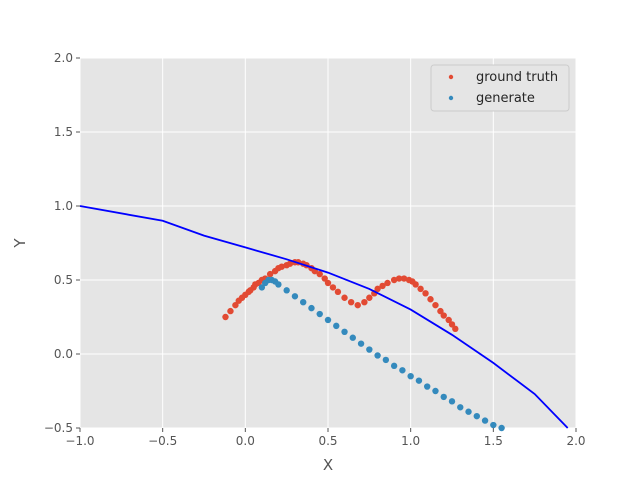 The height and width of the screenshot is (480, 640). I want to click on legend: ground truth generate, so click(500, 88).